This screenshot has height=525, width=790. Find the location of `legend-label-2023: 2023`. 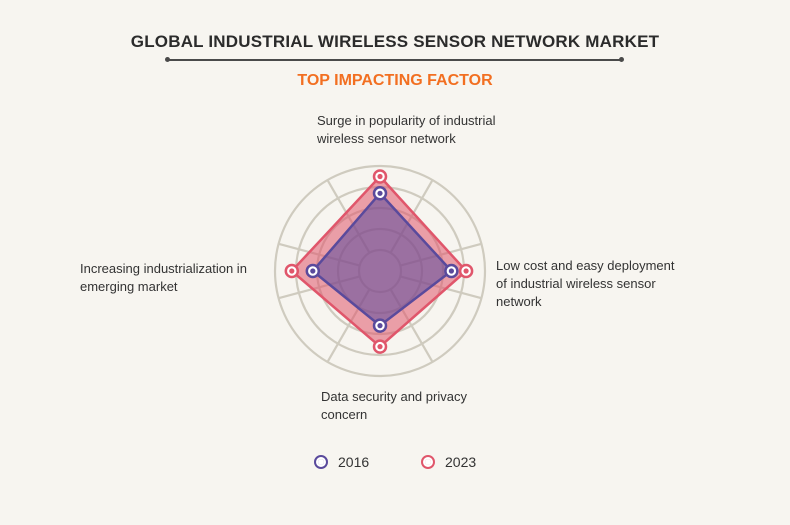

legend-label-2023: 2023 is located at coordinates (461, 462).